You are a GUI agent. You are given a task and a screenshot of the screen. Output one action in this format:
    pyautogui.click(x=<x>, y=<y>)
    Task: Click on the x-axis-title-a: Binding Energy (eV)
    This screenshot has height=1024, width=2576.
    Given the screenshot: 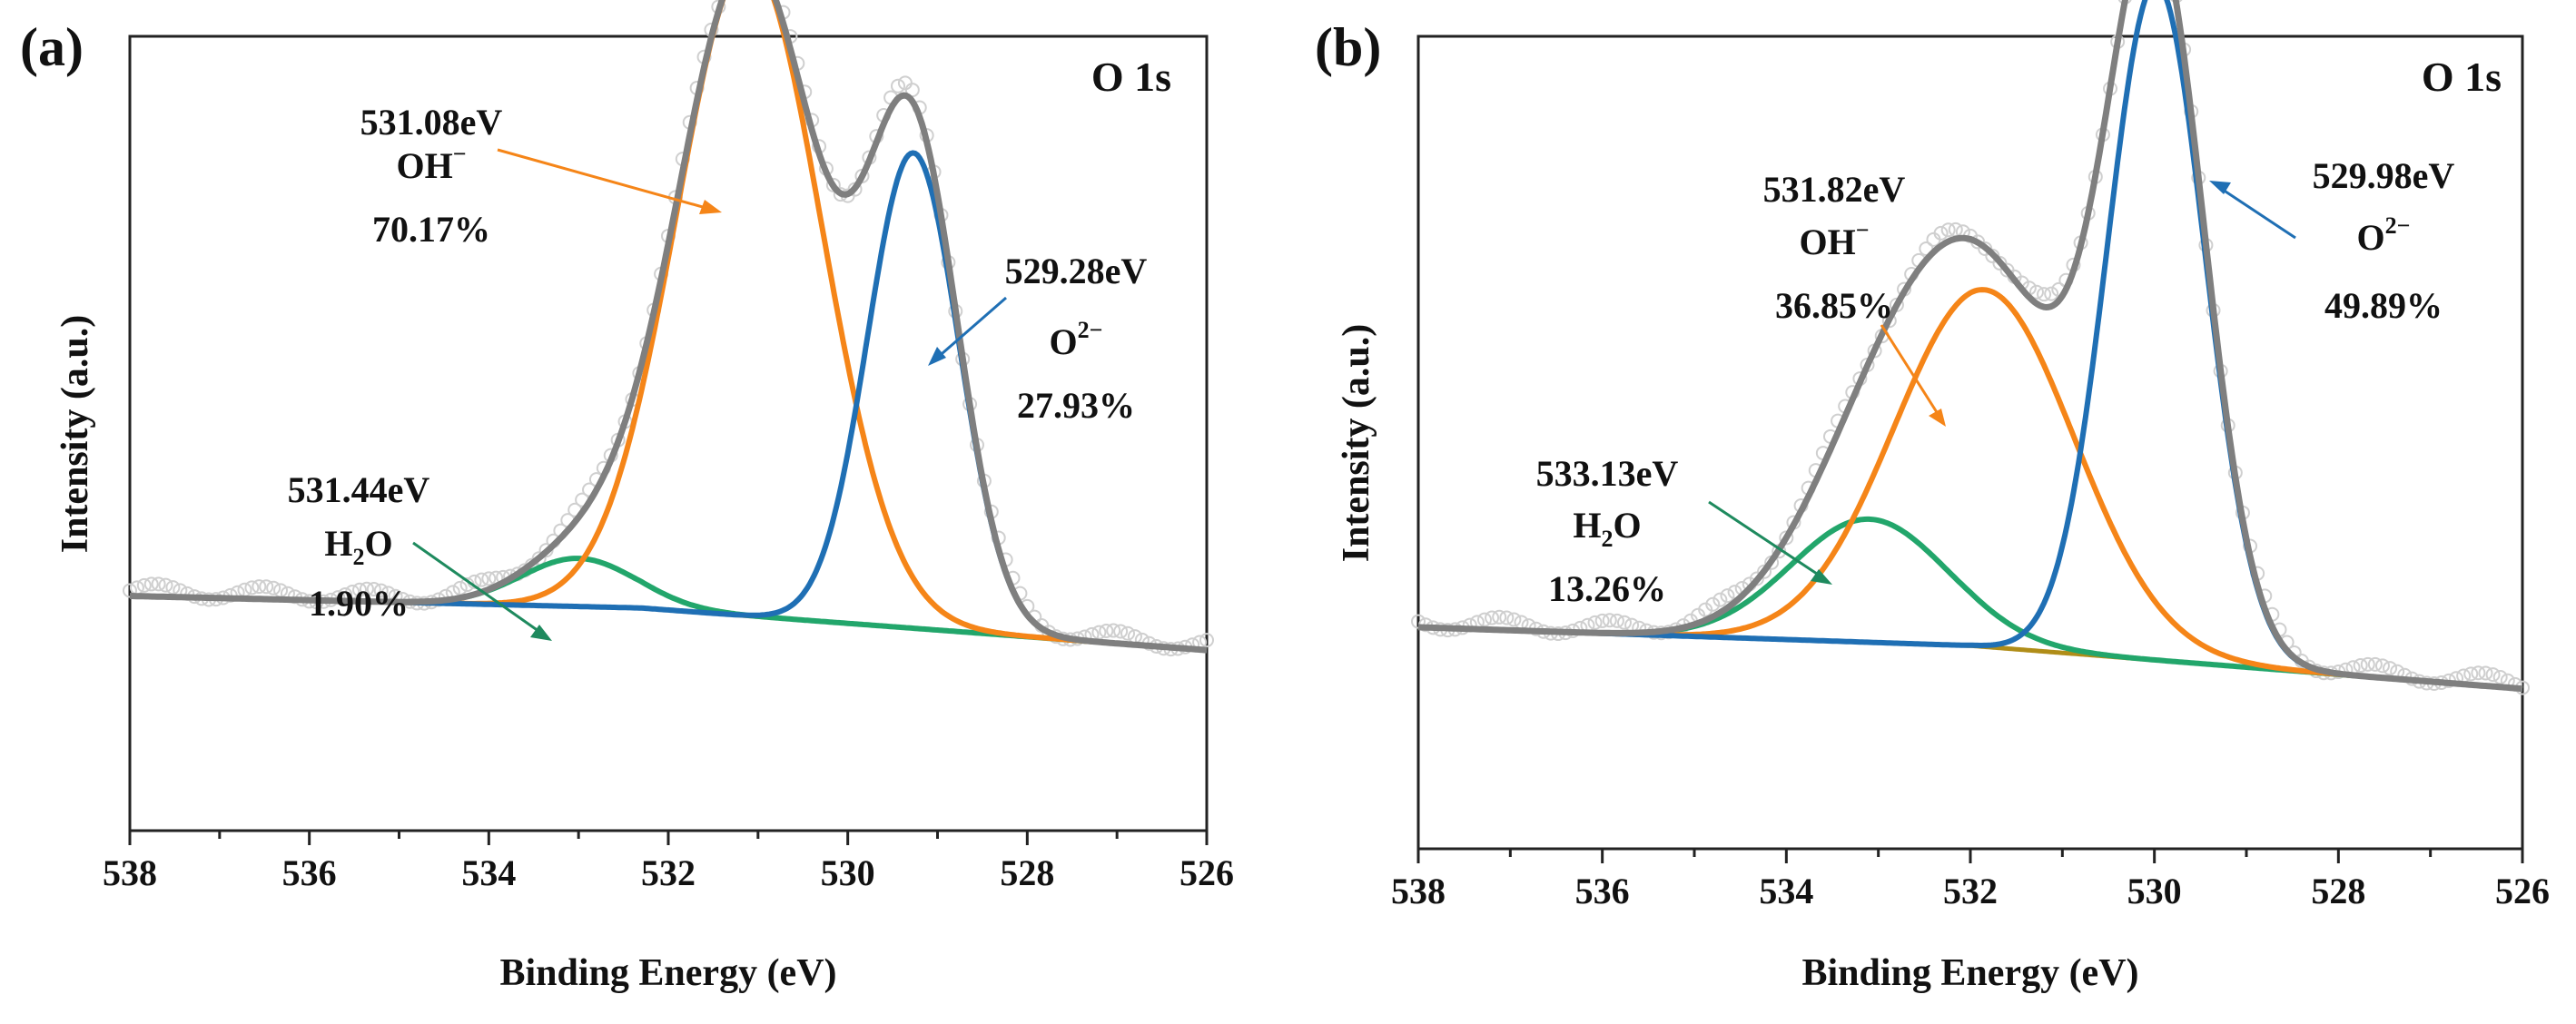 What is the action you would take?
    pyautogui.click(x=667, y=973)
    